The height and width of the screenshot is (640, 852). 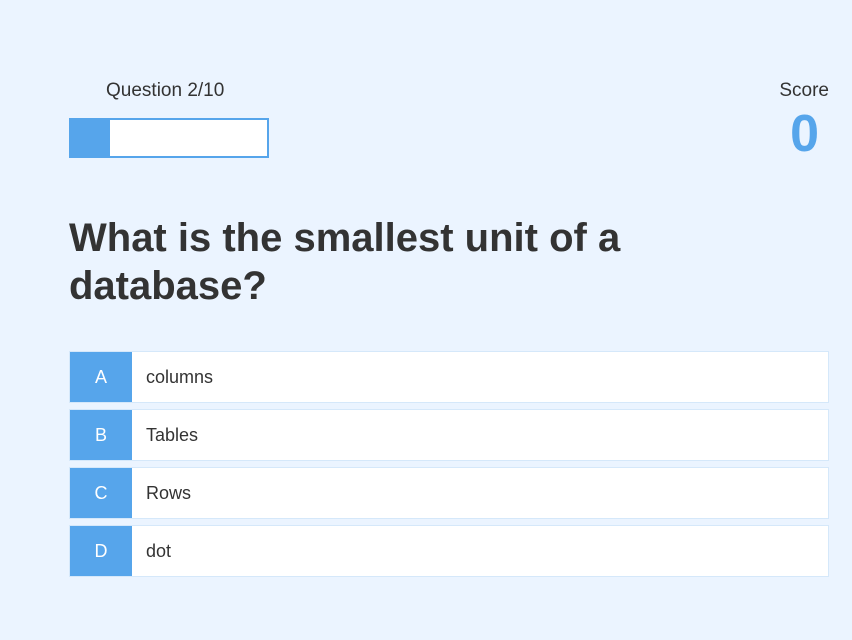 What do you see at coordinates (101, 435) in the screenshot?
I see `choice-prefix: B` at bounding box center [101, 435].